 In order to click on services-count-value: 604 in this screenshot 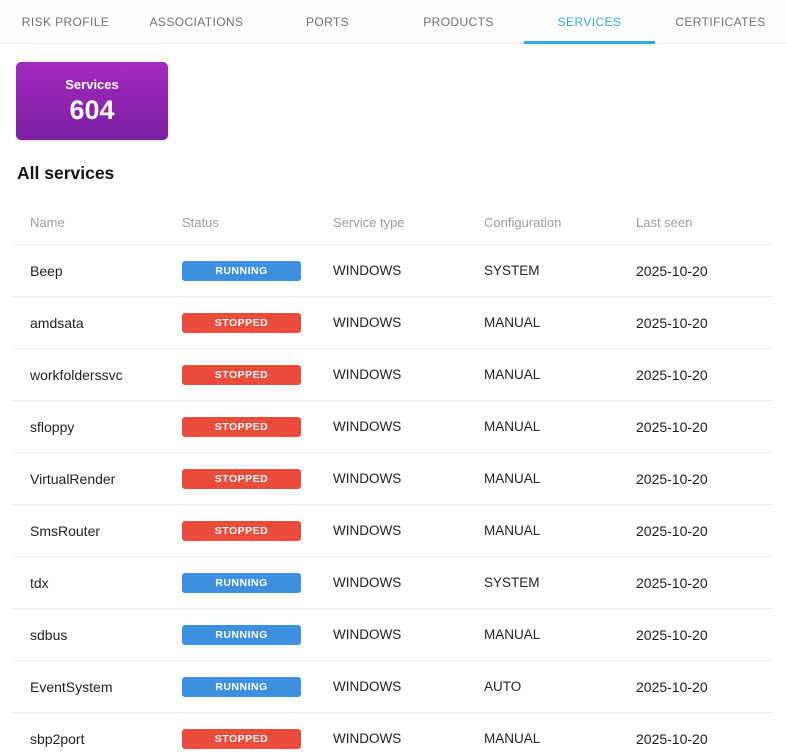, I will do `click(92, 109)`.